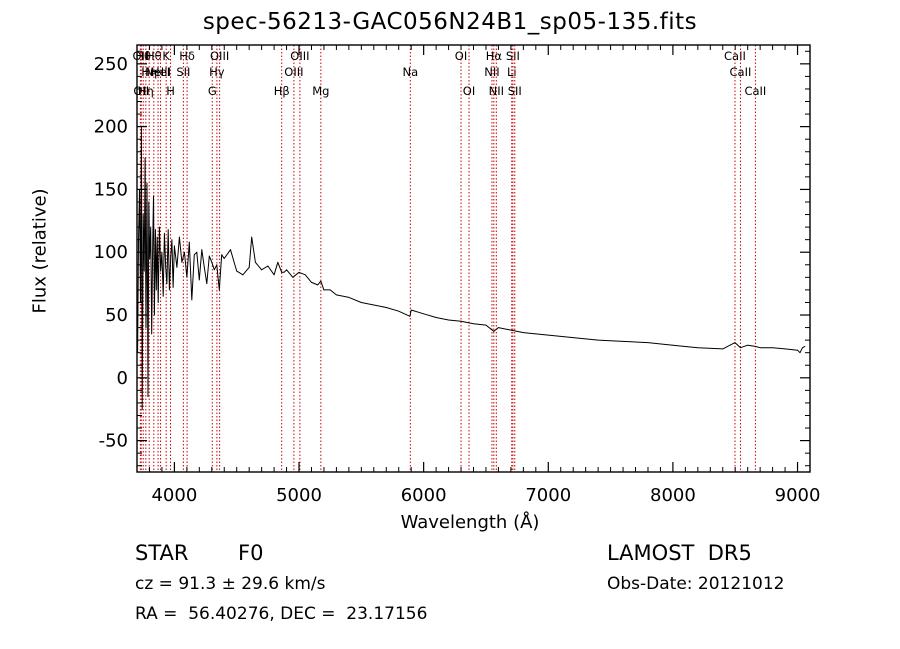 This screenshot has height=649, width=900. What do you see at coordinates (183, 72) in the screenshot?
I see `line-marker-label: SII` at bounding box center [183, 72].